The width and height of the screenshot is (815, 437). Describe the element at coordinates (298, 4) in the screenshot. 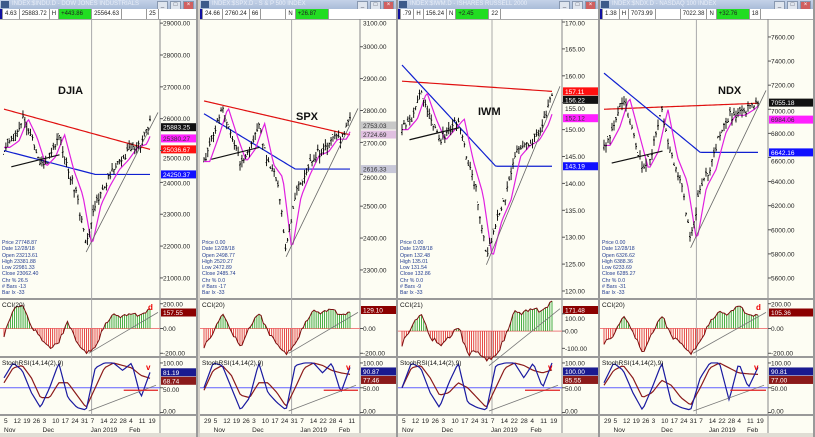

I see `window-titlebar: INDEX:$SPX.D - S & P 500 INDEX _ □ ×` at that location.